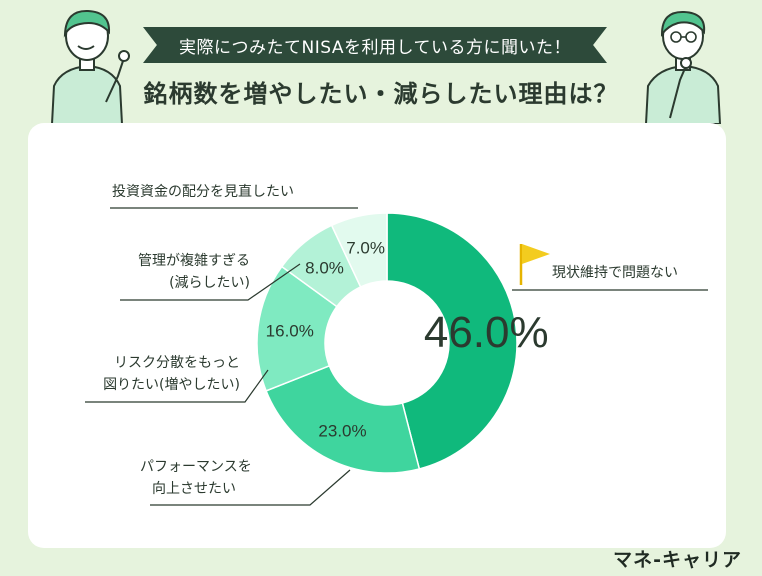 The image size is (762, 576). Describe the element at coordinates (196, 478) in the screenshot. I see `label-performance: パフォーマンスを 向上させたい` at that location.